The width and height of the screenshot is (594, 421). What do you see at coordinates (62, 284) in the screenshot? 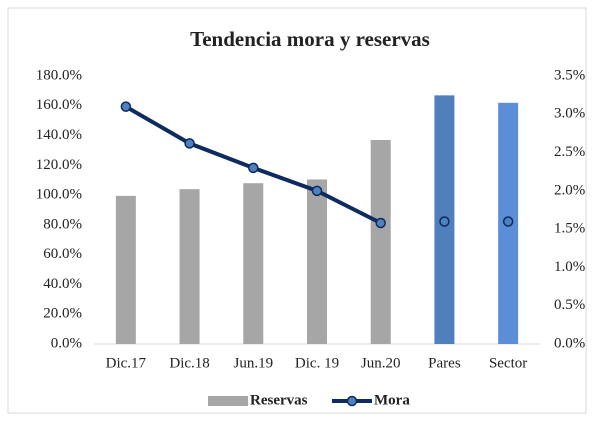
I see `y-tick-label: 40.0%` at bounding box center [62, 284].